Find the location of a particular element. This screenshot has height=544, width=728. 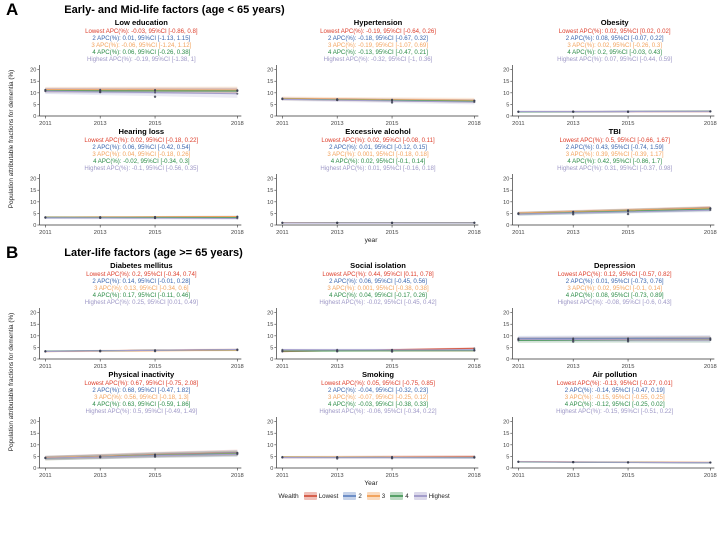

apc-annotation-4: 4 APC(%): -0.03, 95%CI [-0.38, 0.33] is located at coordinates (378, 404).